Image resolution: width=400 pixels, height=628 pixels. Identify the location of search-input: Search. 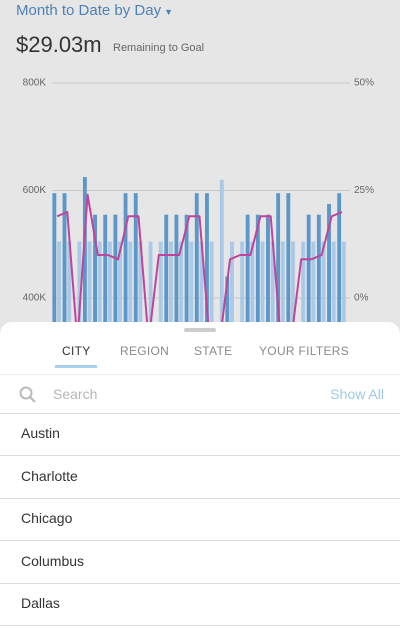
(75, 394).